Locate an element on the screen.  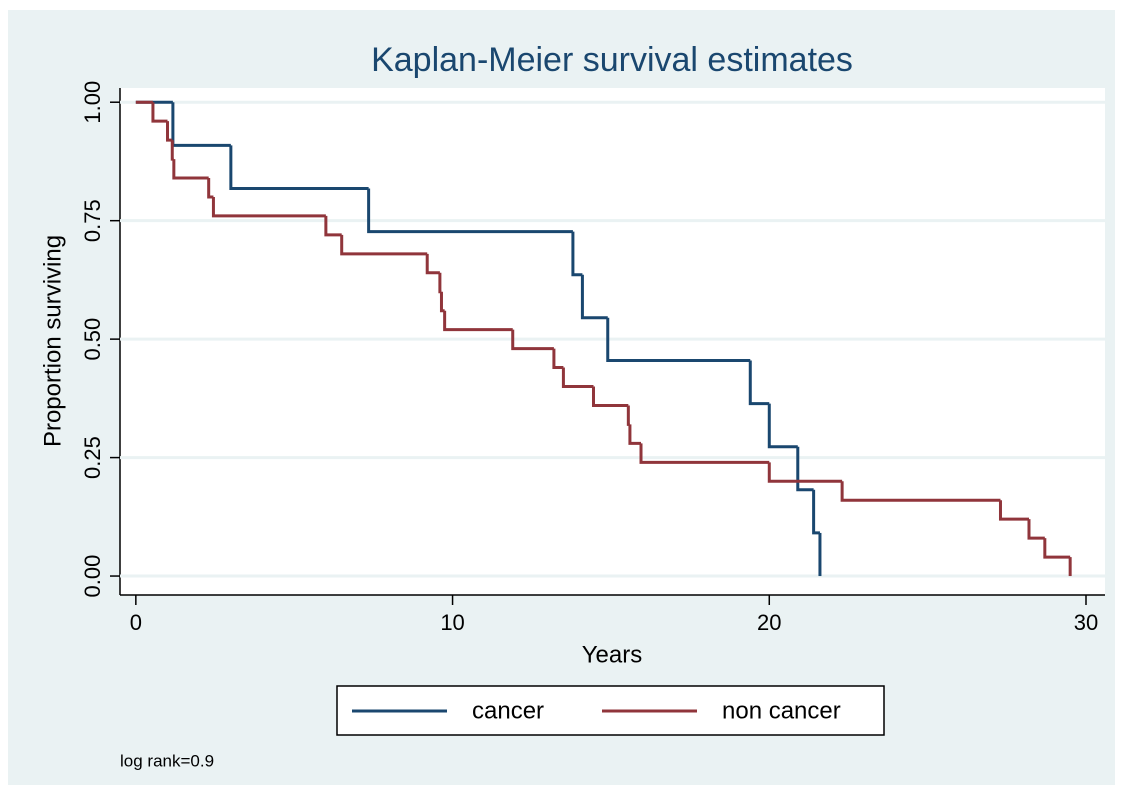
legend-label: non cancer is located at coordinates (781, 710).